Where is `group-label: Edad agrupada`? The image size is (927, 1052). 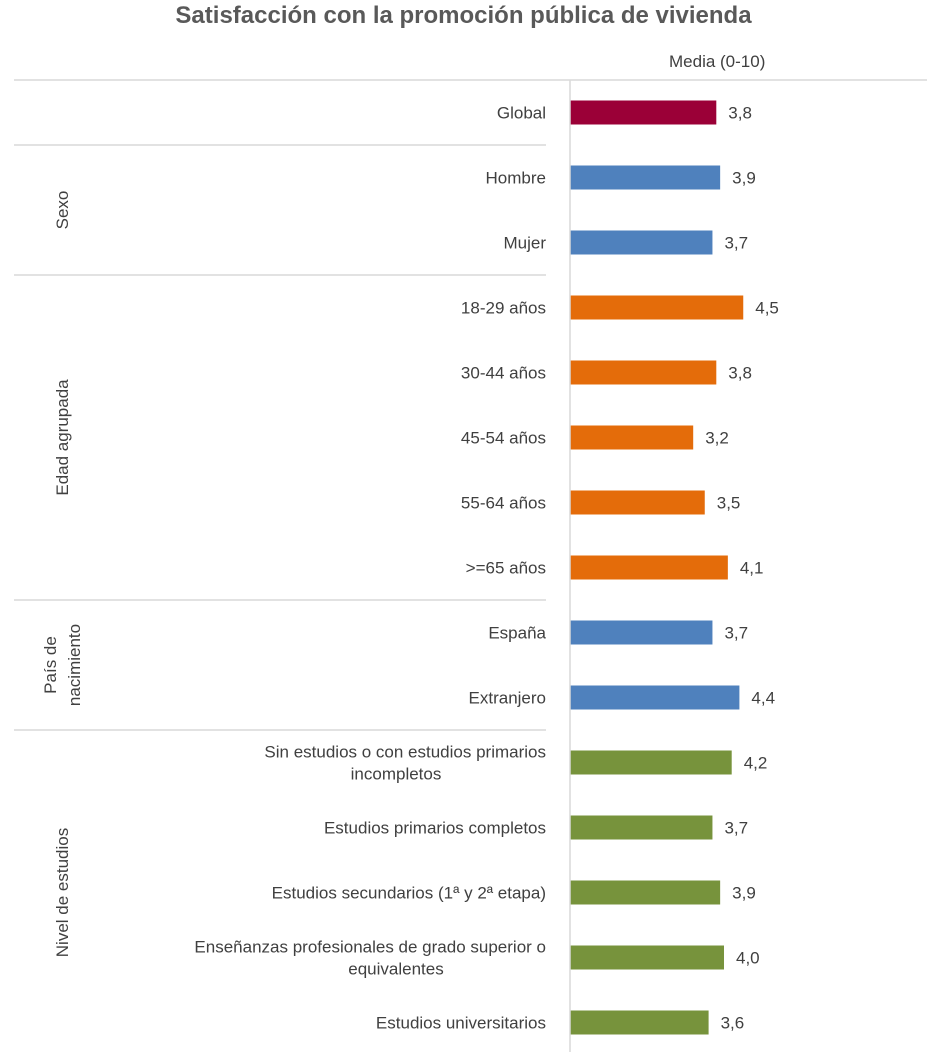
group-label: Edad agrupada is located at coordinates (62, 437).